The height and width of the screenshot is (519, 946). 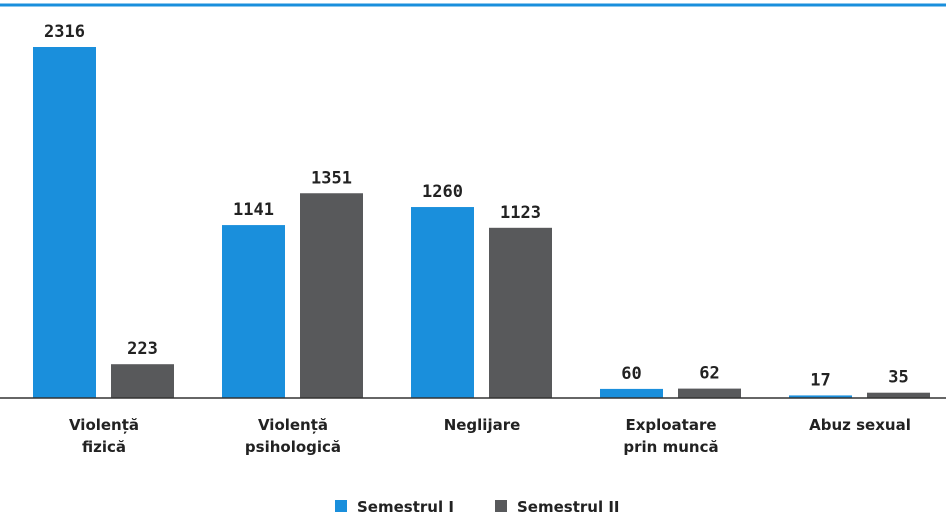 I want to click on x-tick-label: Violență psihologică, so click(x=293, y=436).